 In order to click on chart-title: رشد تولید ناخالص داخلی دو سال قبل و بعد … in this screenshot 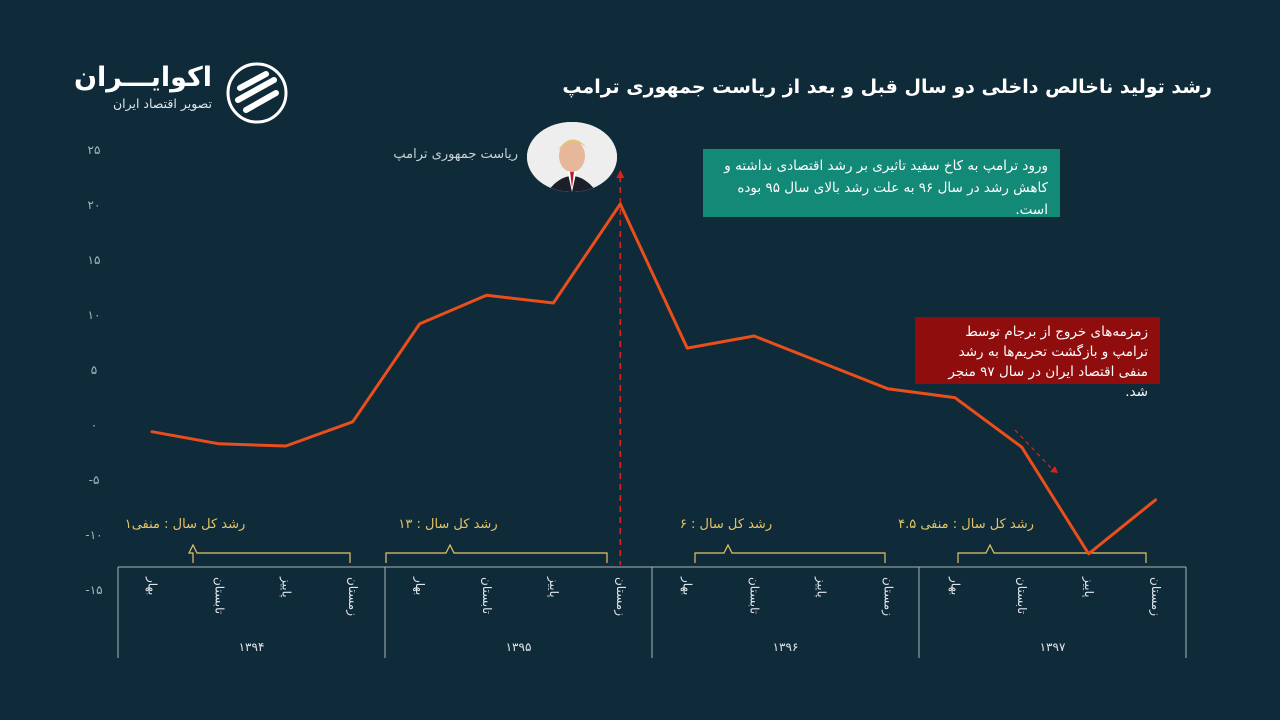, I will do `click(887, 87)`.